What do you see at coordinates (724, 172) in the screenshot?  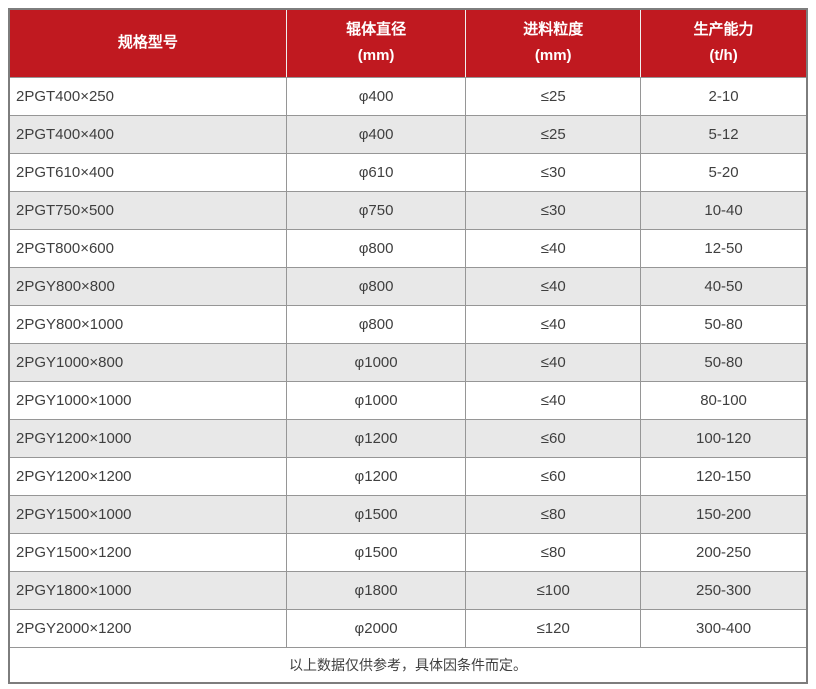 I see `cell-value: 5-20` at bounding box center [724, 172].